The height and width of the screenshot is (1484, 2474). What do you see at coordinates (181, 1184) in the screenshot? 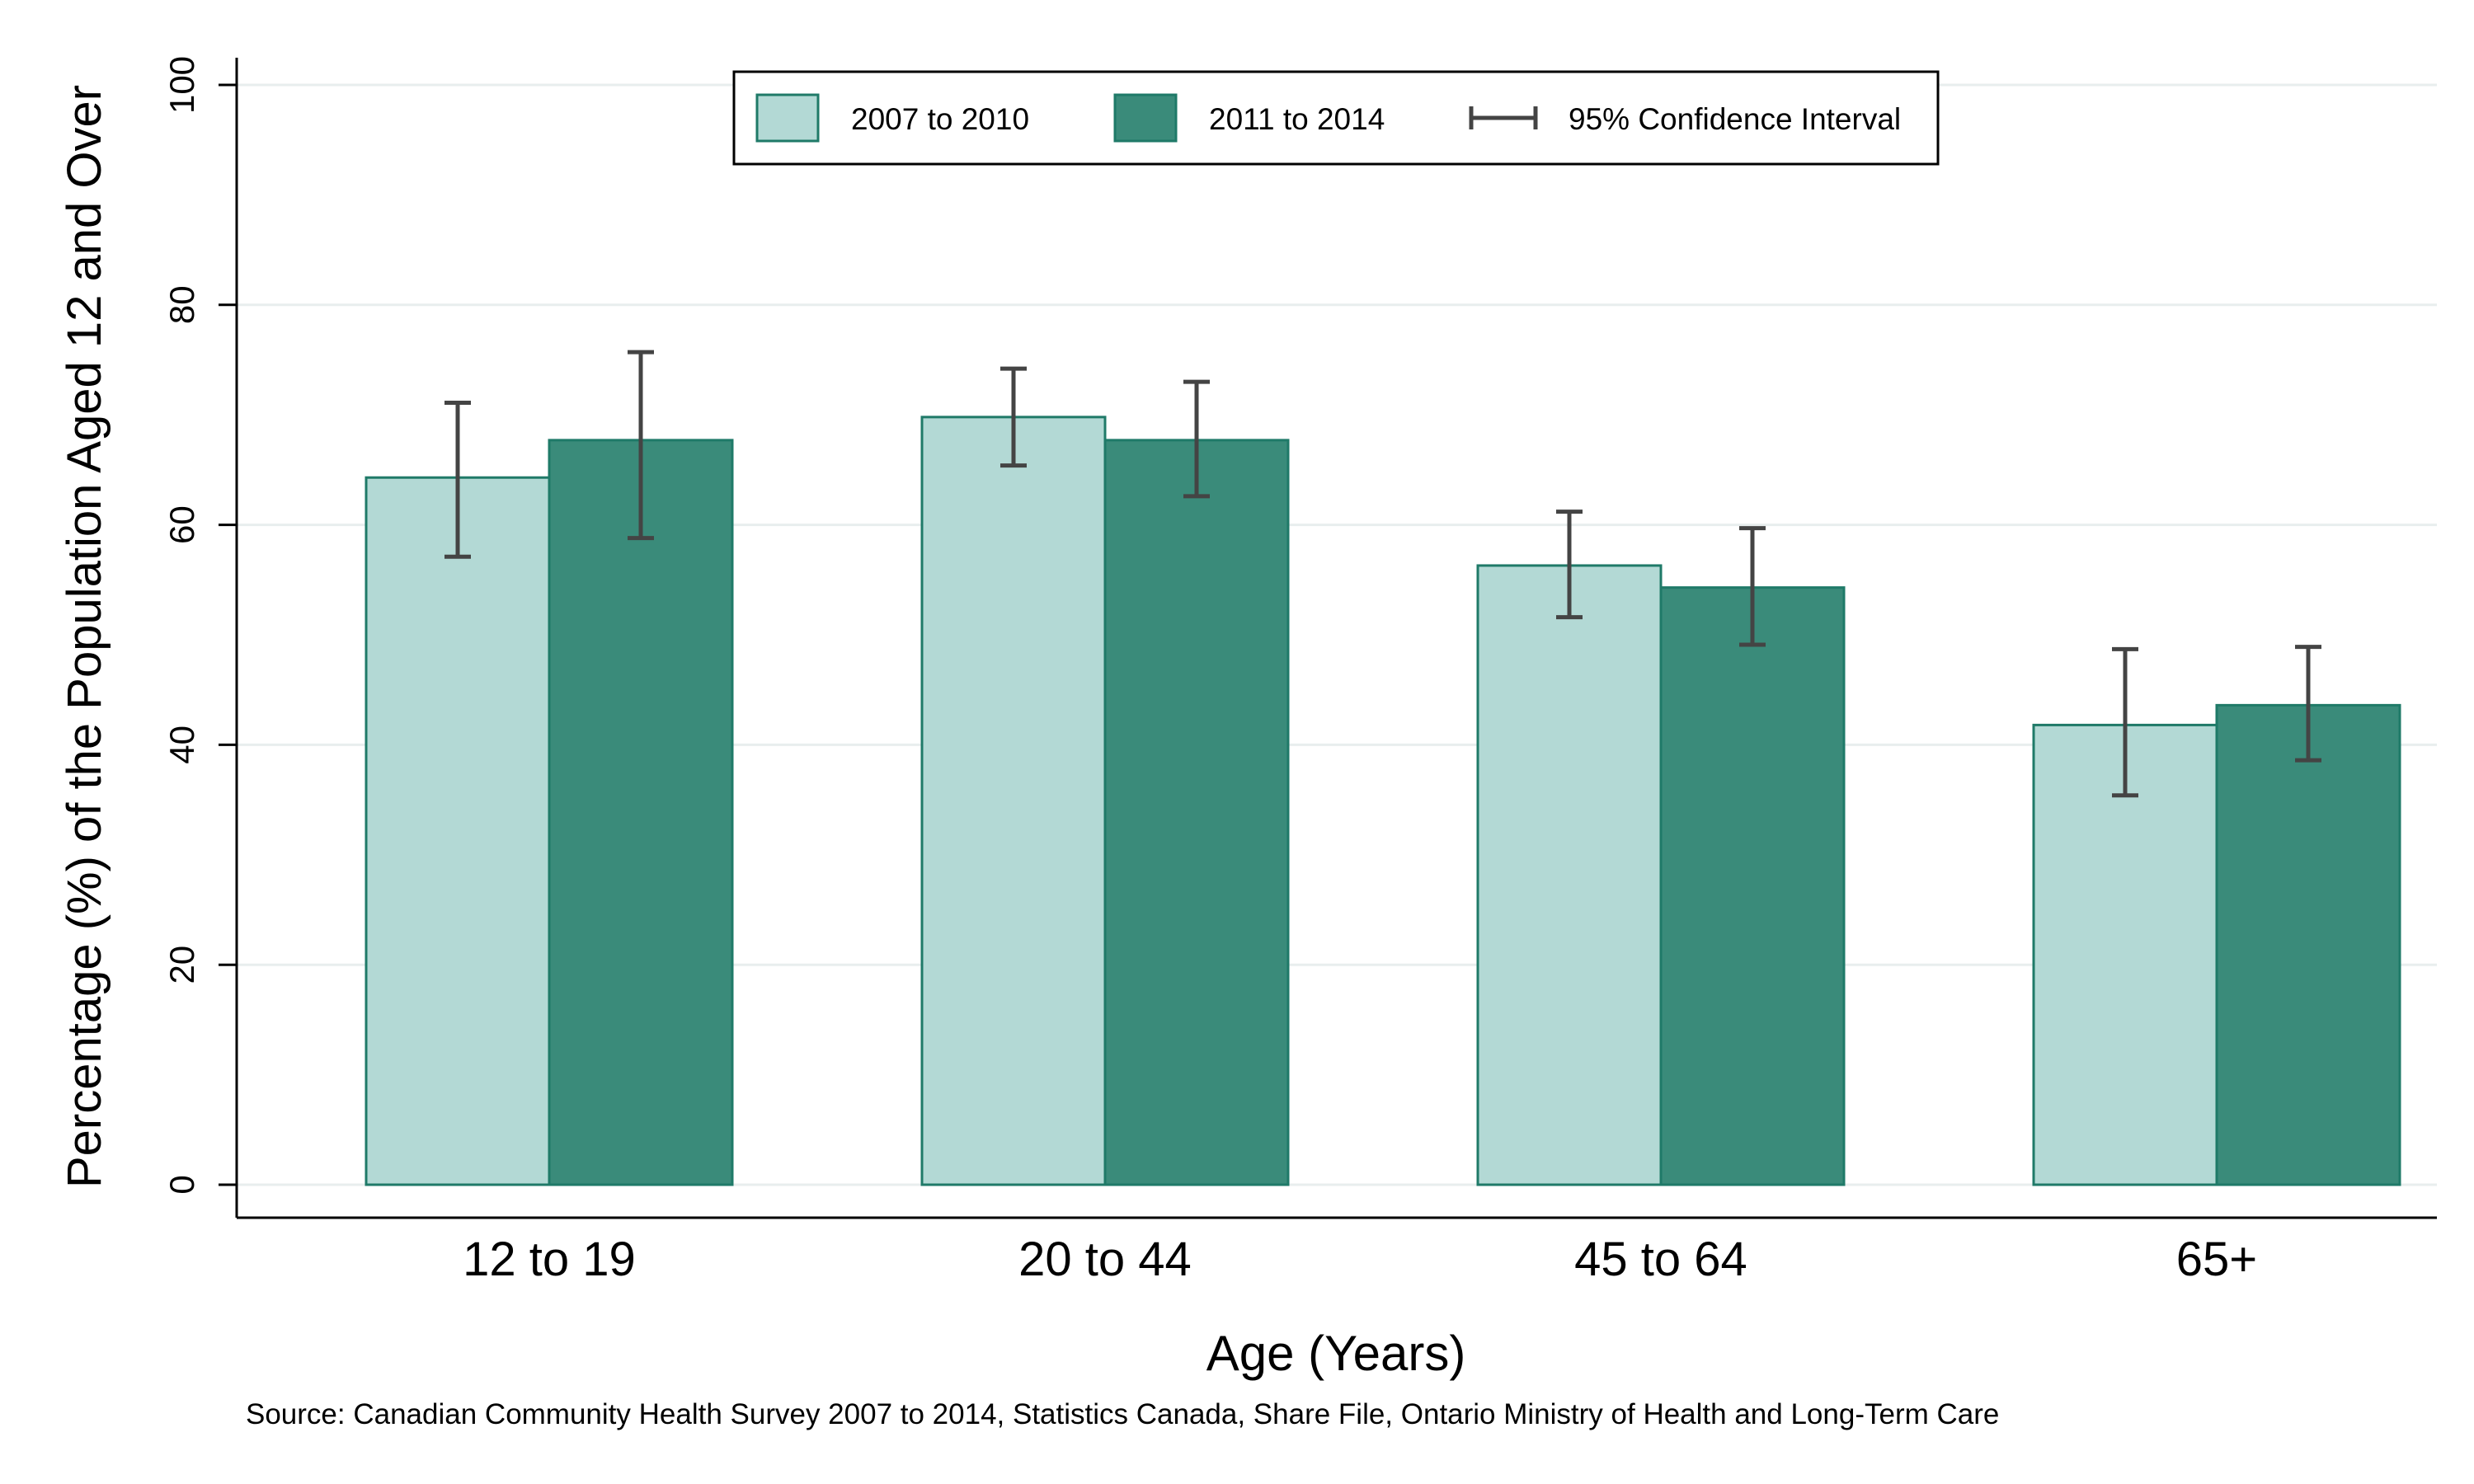
I see `y-tick-label-0: 0` at bounding box center [181, 1184].